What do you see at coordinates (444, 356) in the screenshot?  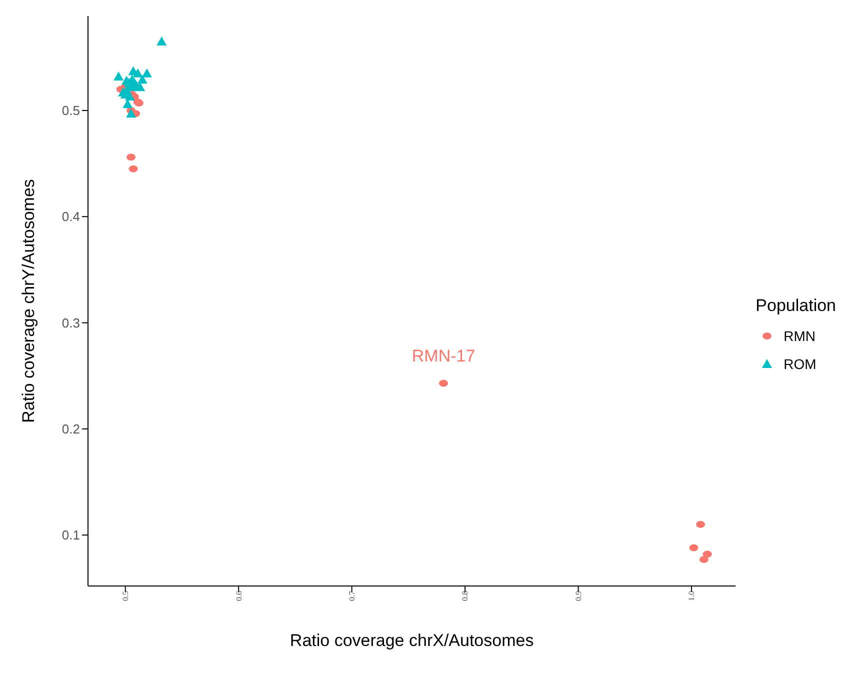 I see `data-label: RMN-17` at bounding box center [444, 356].